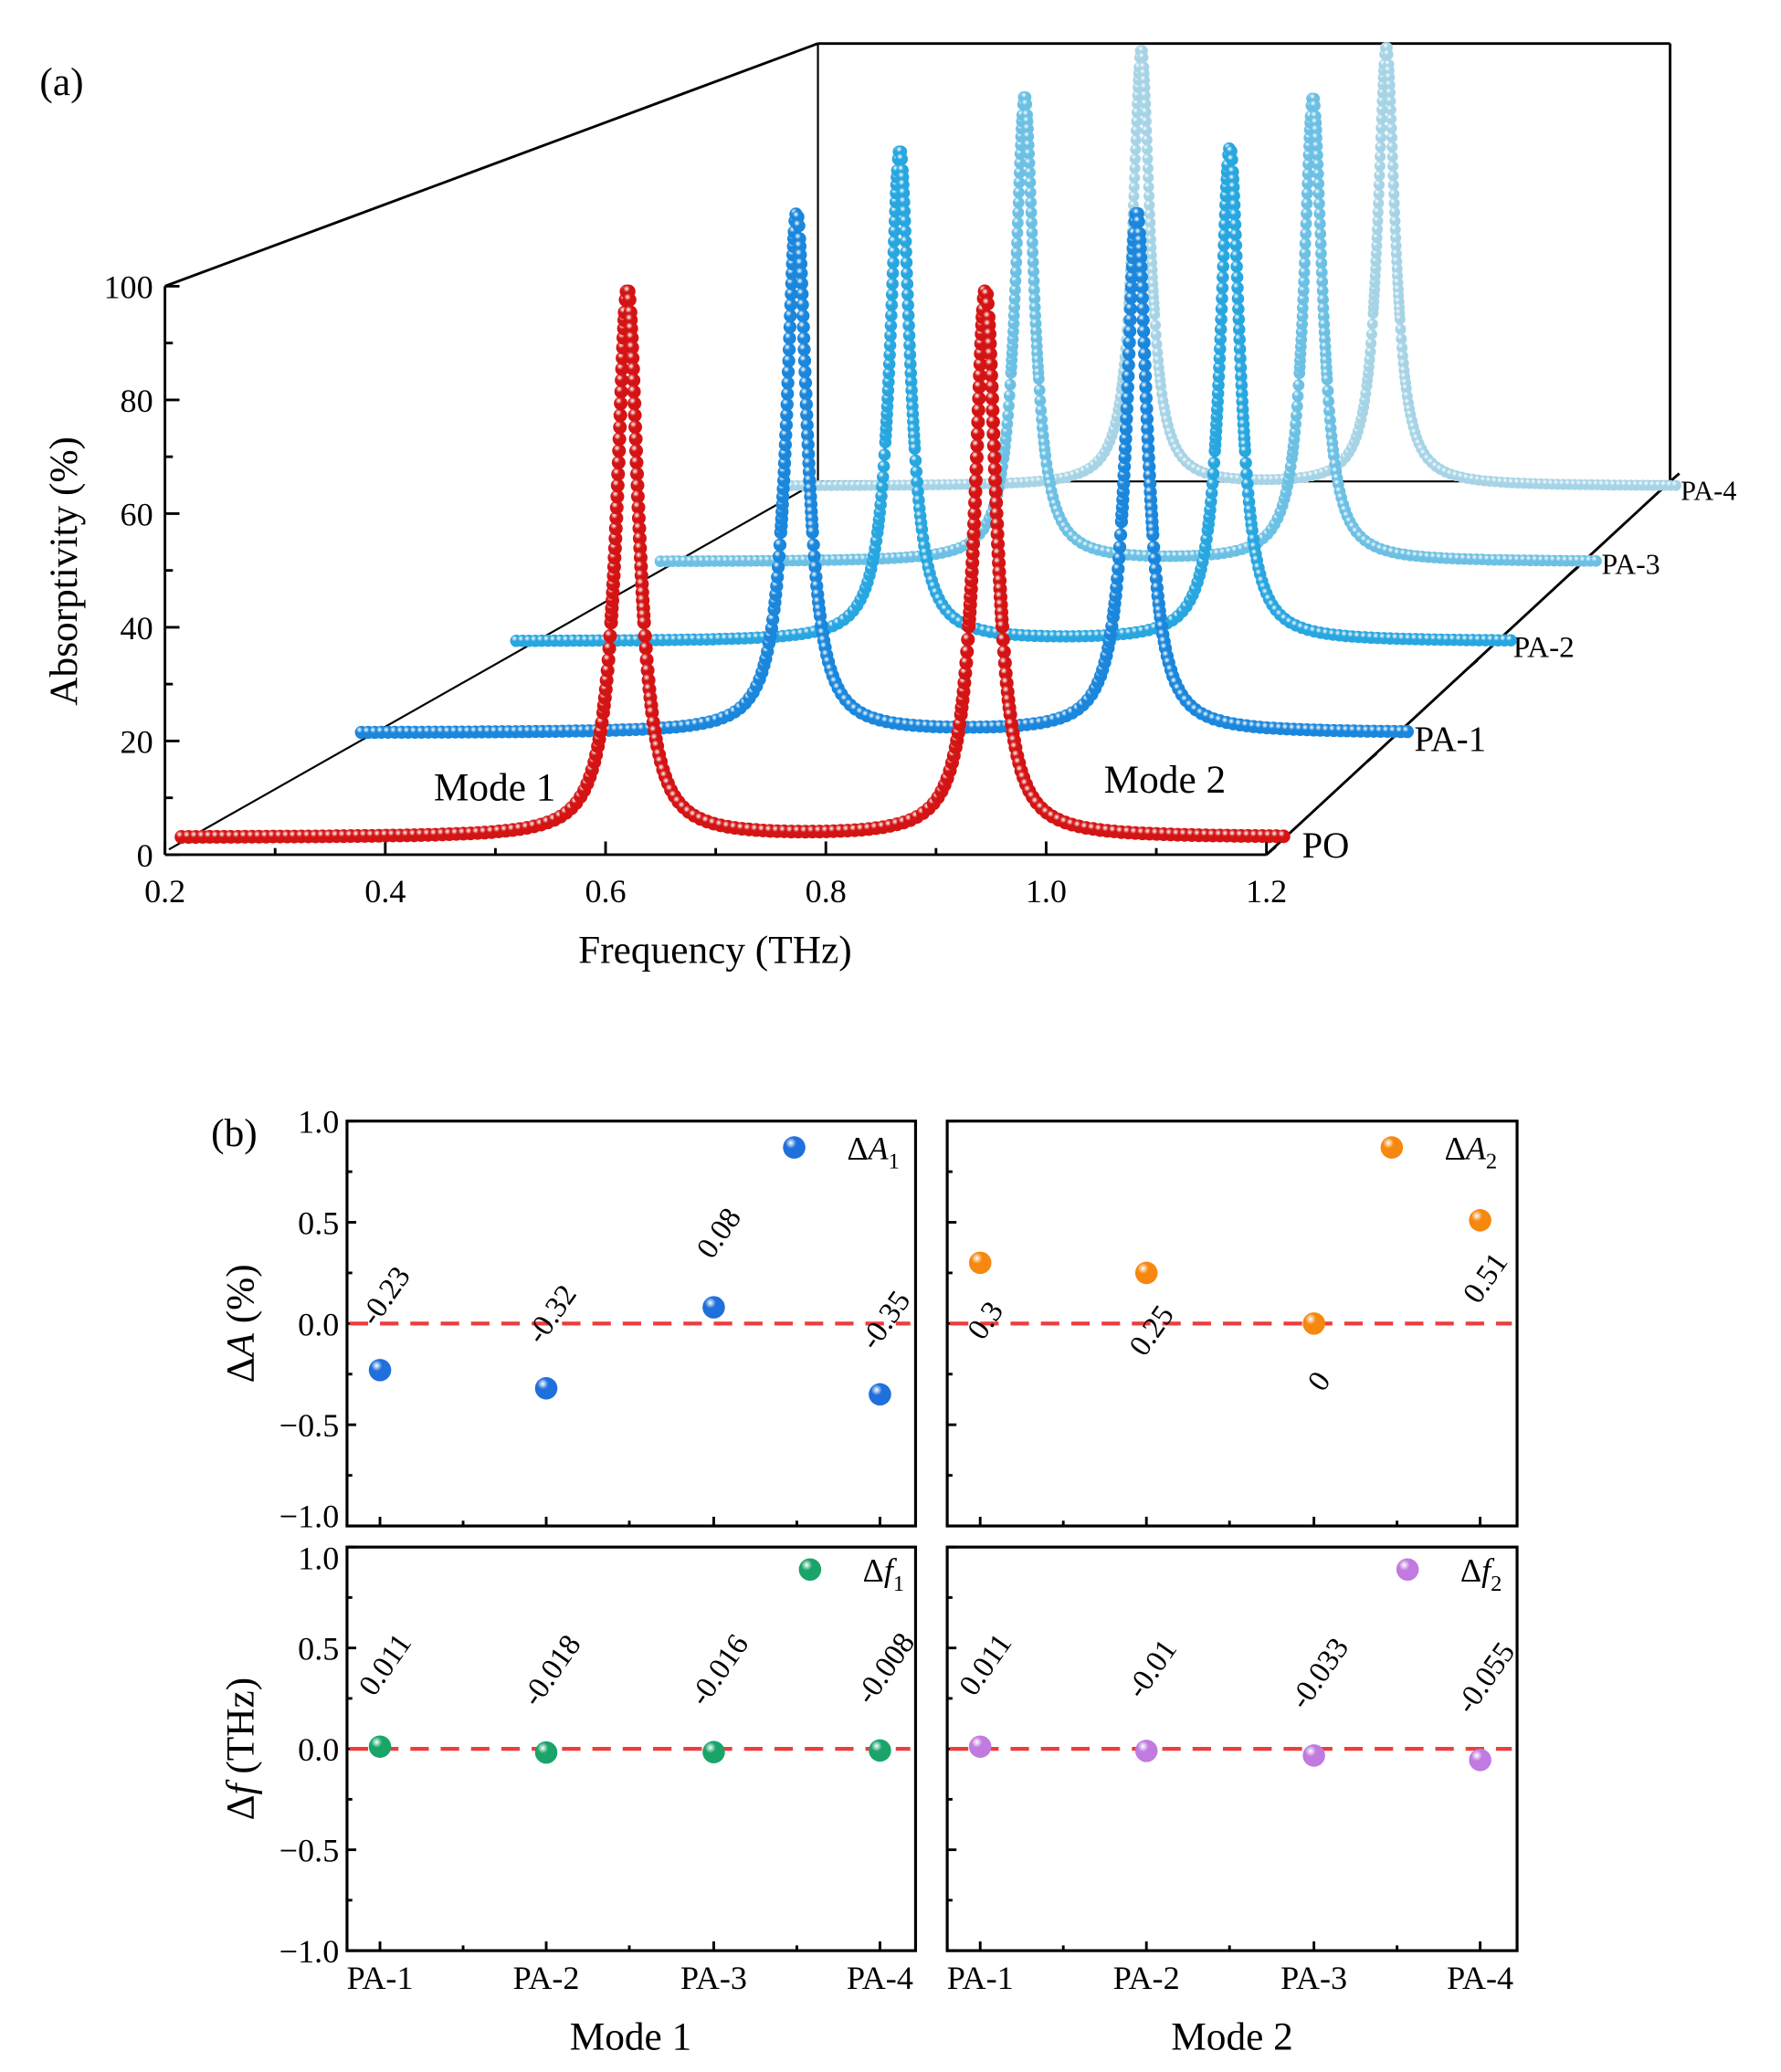  What do you see at coordinates (1450, 739) in the screenshot?
I see `depth-tick-label-pa-1: PA-1` at bounding box center [1450, 739].